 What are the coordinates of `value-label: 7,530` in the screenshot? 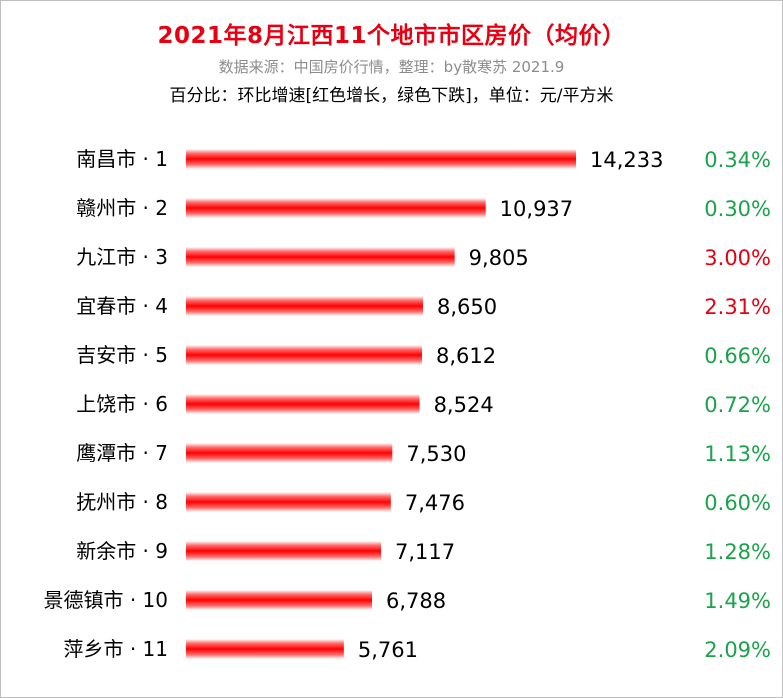 It's located at (436, 454).